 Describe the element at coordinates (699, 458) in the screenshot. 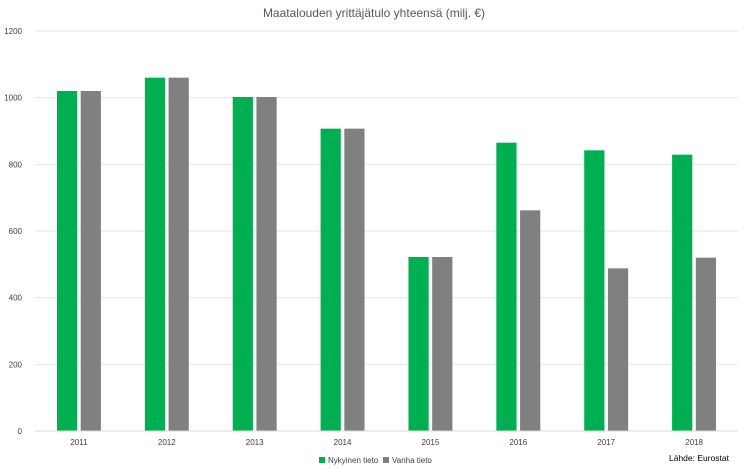

I see `source-note: Lähde: Eurostat` at that location.